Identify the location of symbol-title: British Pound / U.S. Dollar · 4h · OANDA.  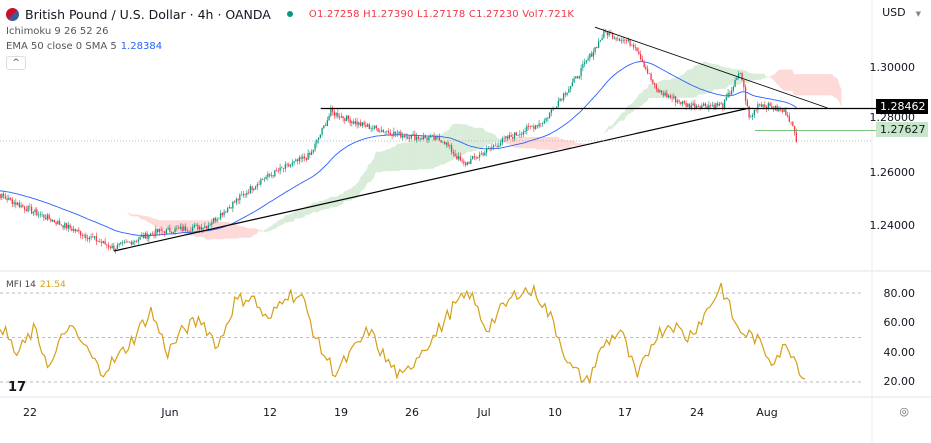
(148, 14).